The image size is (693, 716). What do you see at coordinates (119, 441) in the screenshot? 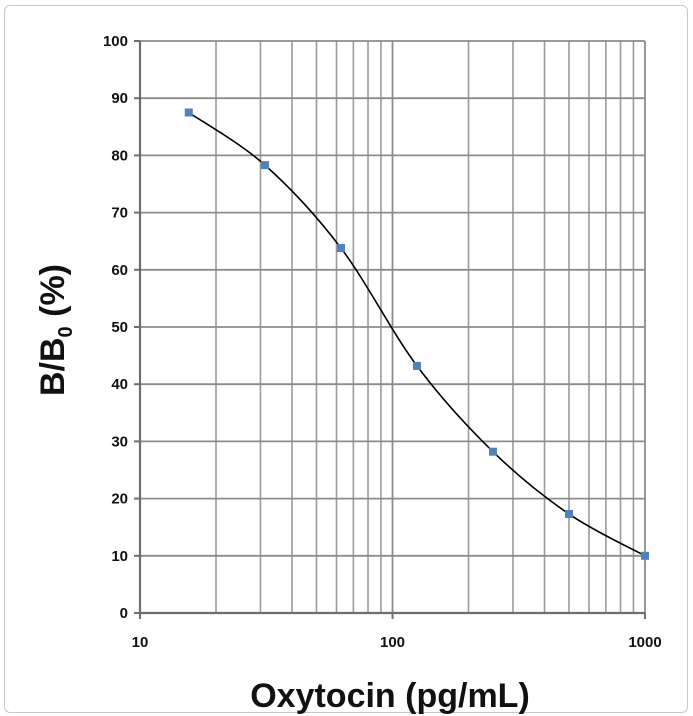
I see `y-tick-label: 30` at bounding box center [119, 441].